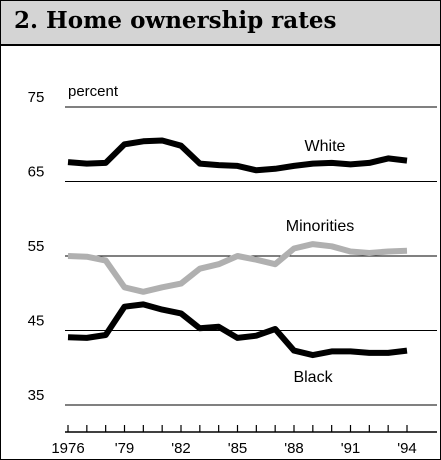  I want to click on y-axis-label: percent, so click(93, 91).